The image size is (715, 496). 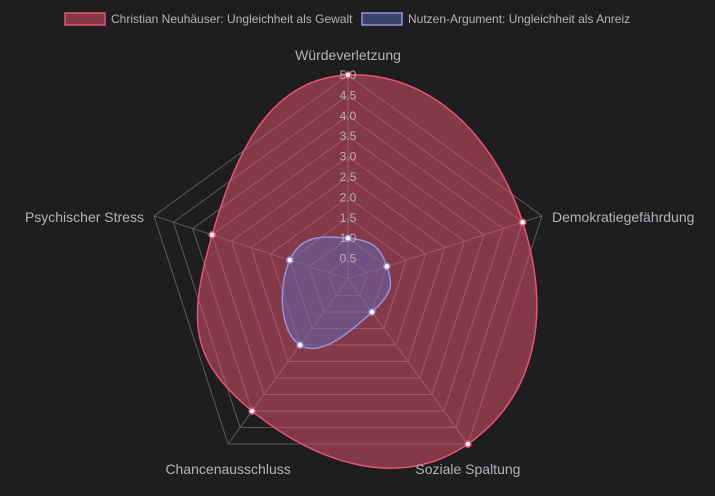 I want to click on tick-label: 2.5, so click(x=348, y=177).